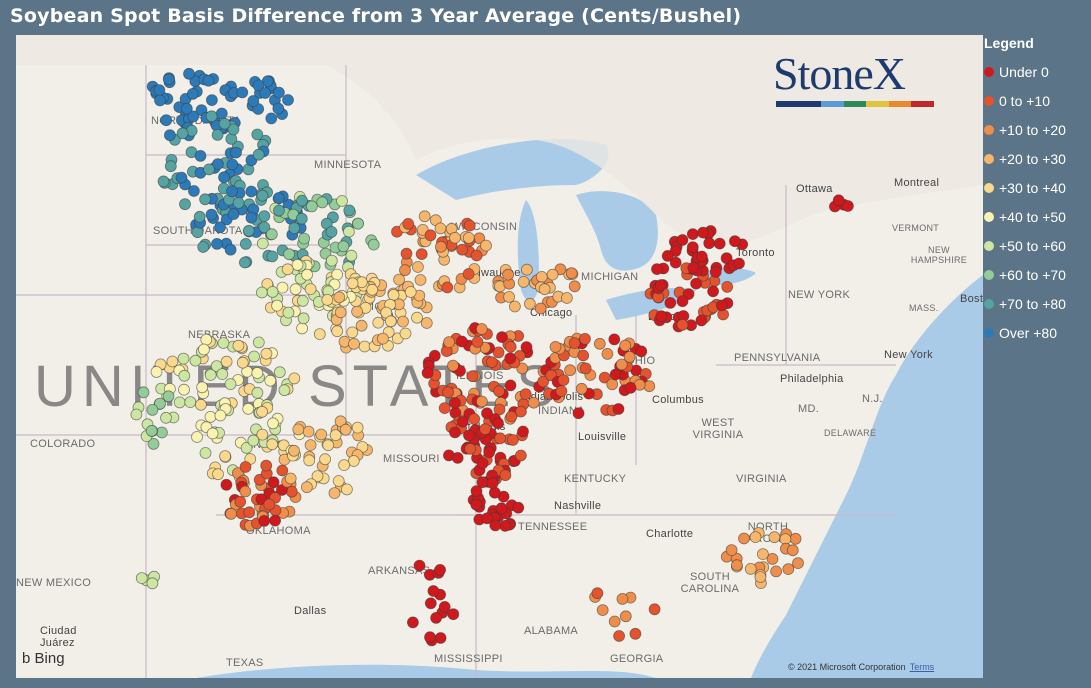  What do you see at coordinates (1025, 71) in the screenshot?
I see `legend-item: Under 0` at bounding box center [1025, 71].